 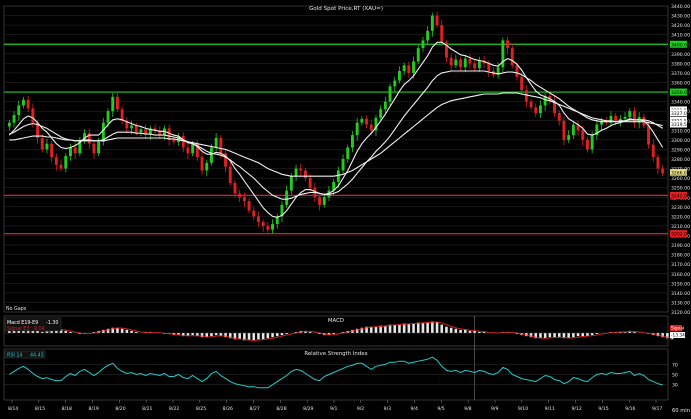 What do you see at coordinates (680, 256) in the screenshot?
I see `y-tick-label: 3180.00` at bounding box center [680, 256].